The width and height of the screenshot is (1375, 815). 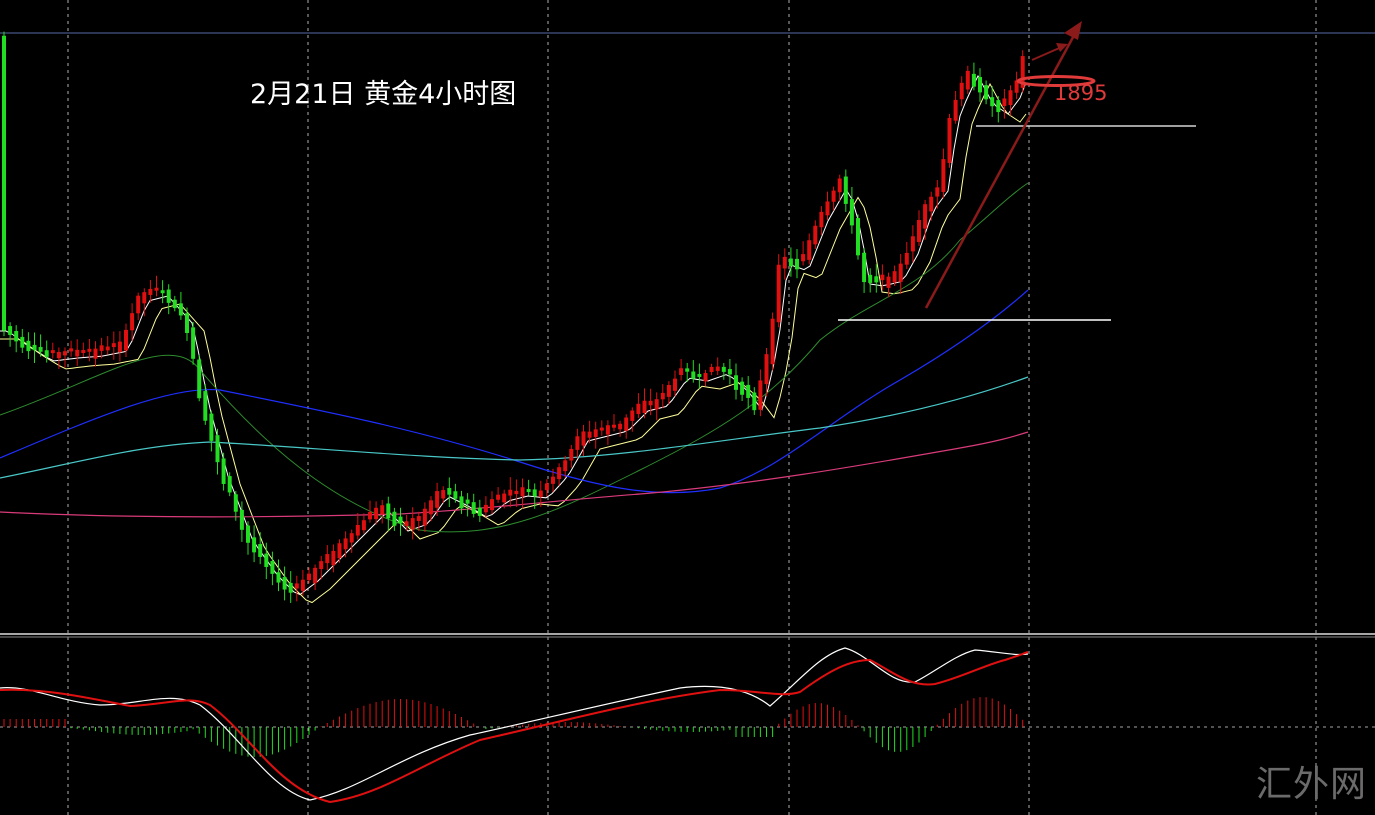 What do you see at coordinates (1062, 47) in the screenshot?
I see `short-arrow-head` at bounding box center [1062, 47].